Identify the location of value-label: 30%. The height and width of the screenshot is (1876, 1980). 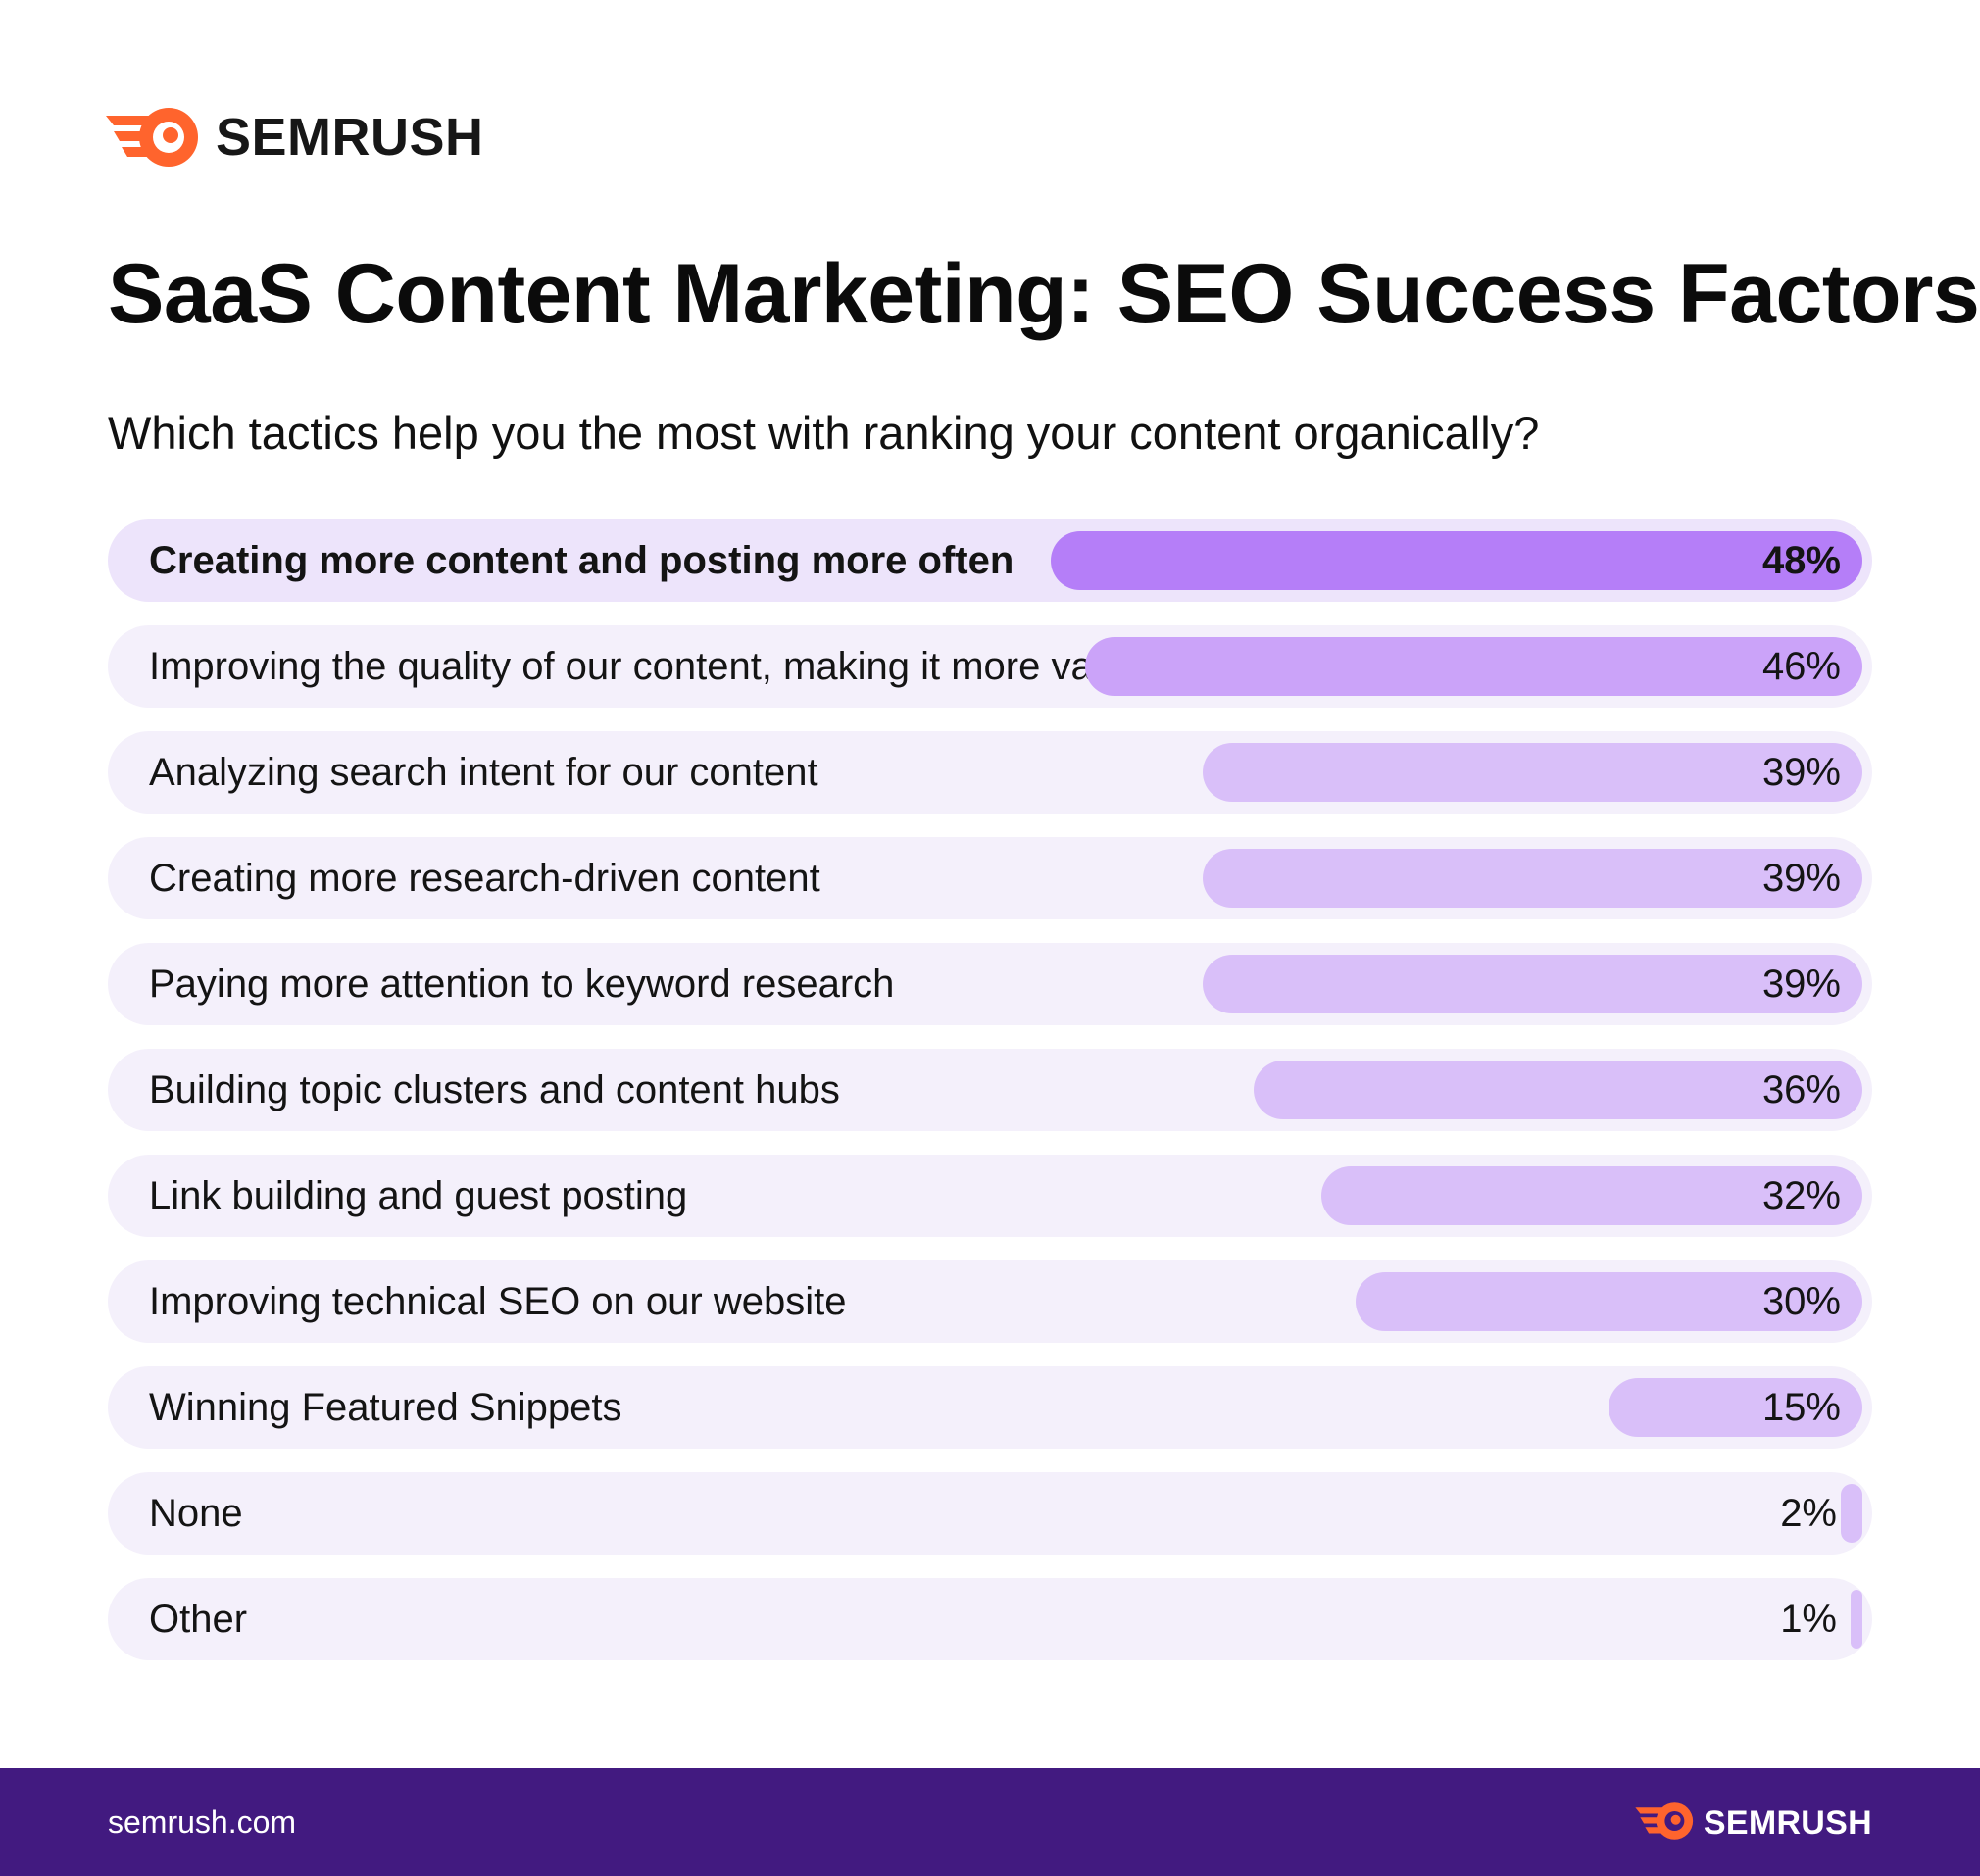
(1801, 1301).